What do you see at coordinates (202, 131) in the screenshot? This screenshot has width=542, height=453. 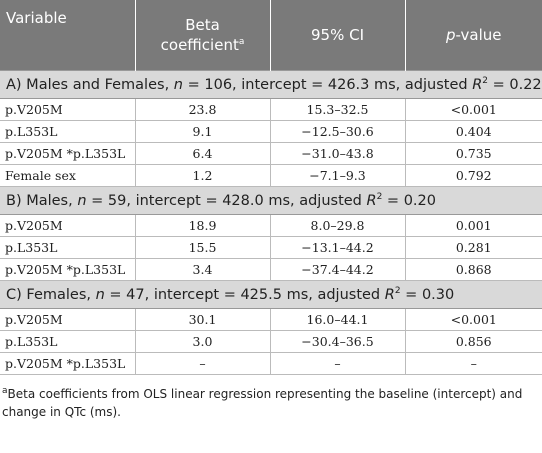 I see `cell: 9.1` at bounding box center [202, 131].